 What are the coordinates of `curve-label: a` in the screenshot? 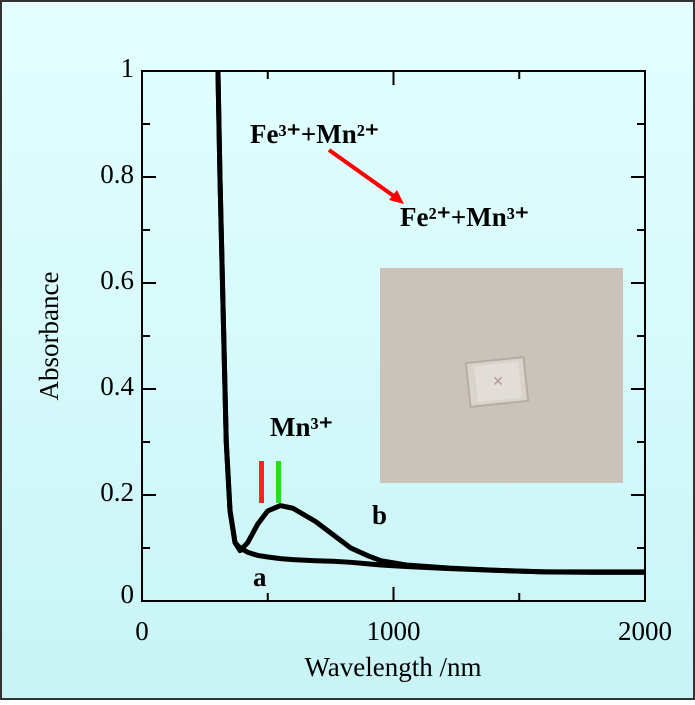 It's located at (260, 577).